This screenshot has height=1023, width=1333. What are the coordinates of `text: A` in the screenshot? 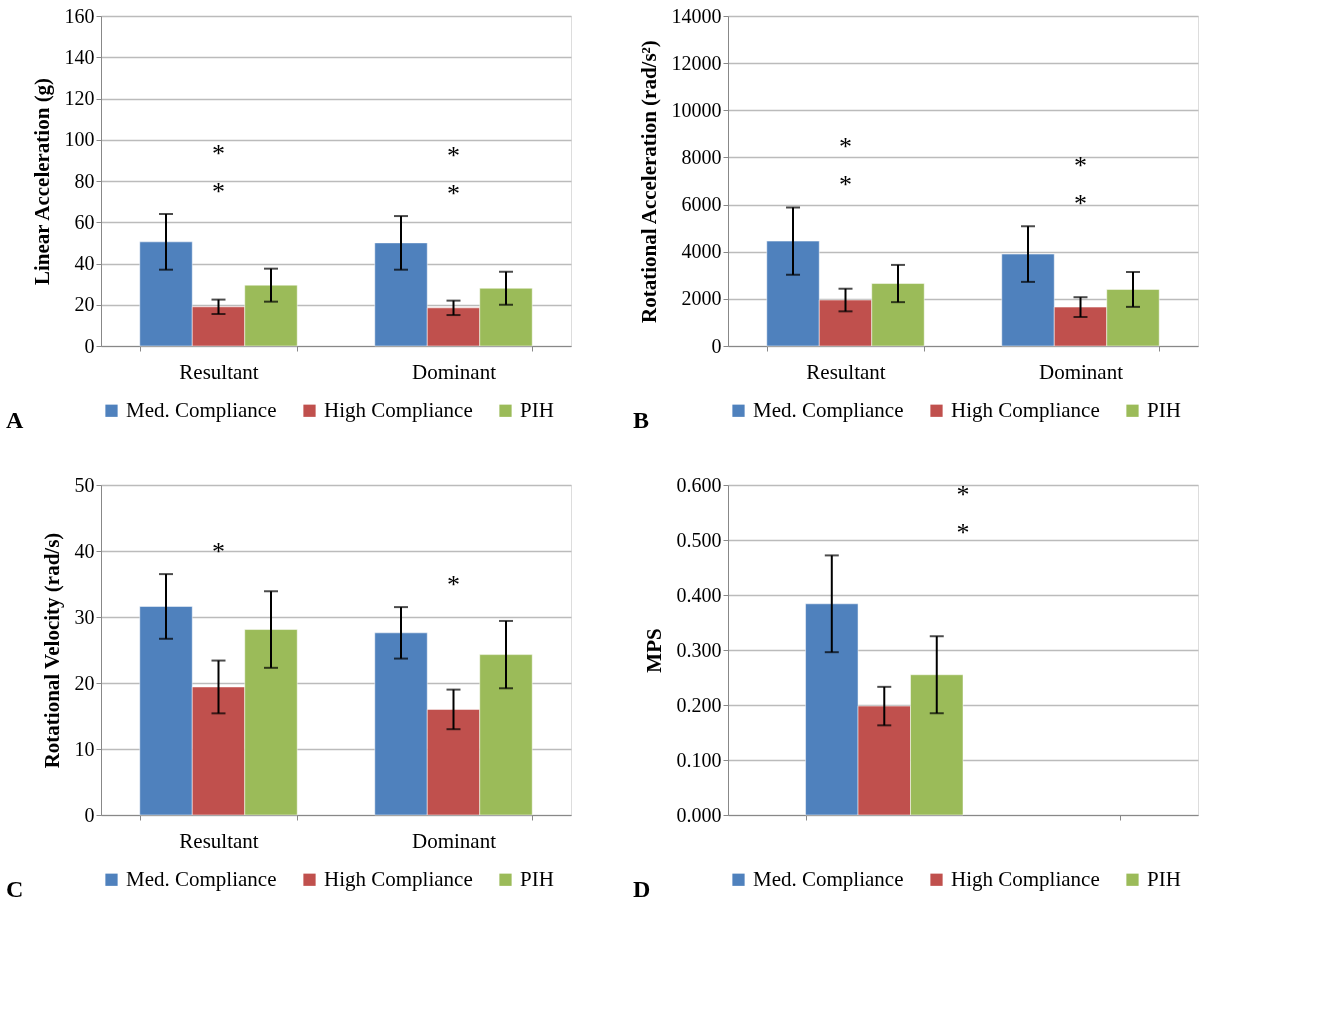 It's located at (15, 420).